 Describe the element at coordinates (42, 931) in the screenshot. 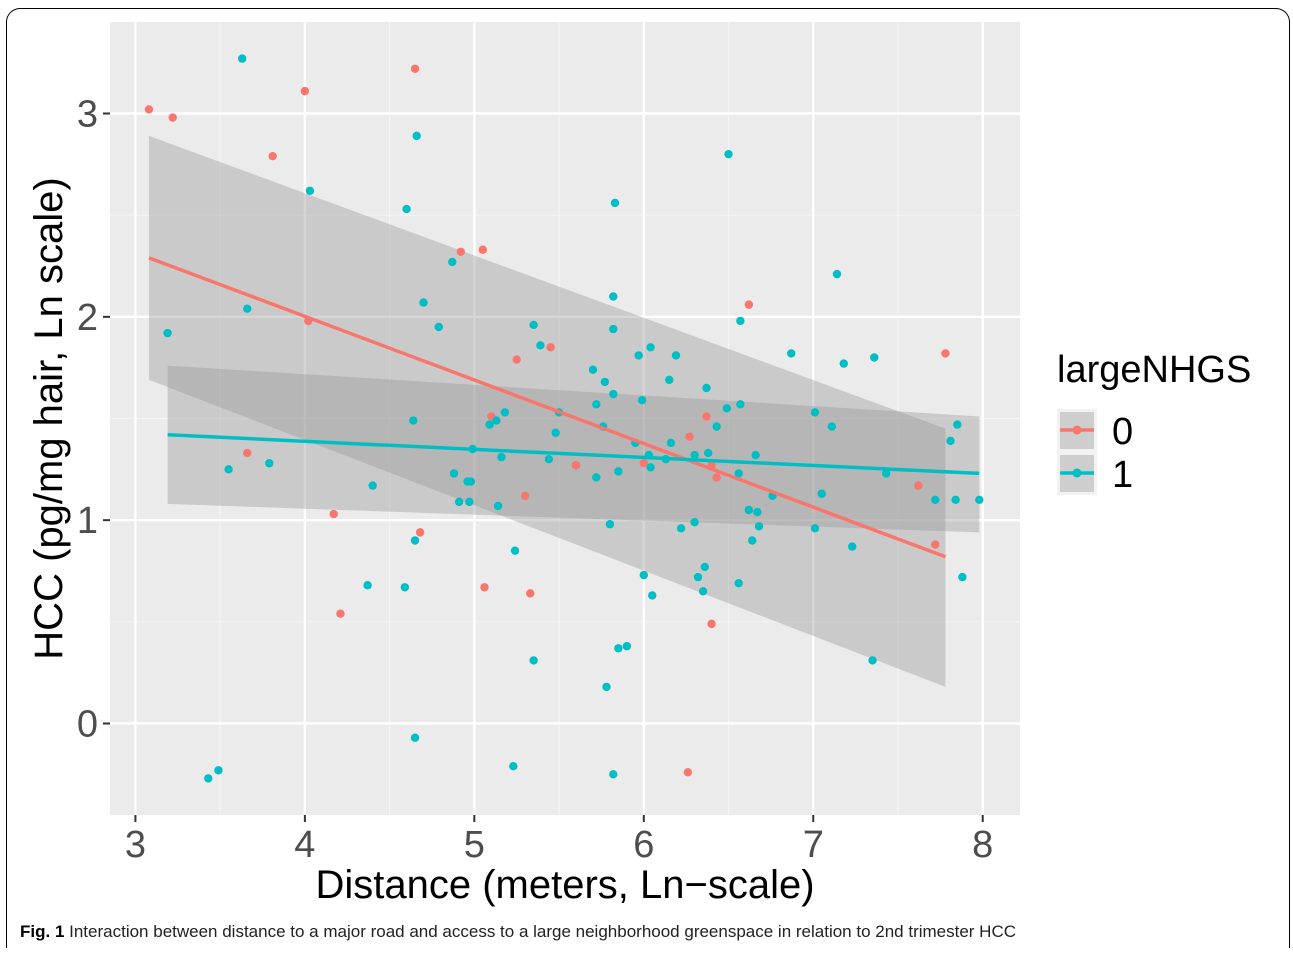

I see `caption-label: Fig. 1` at that location.